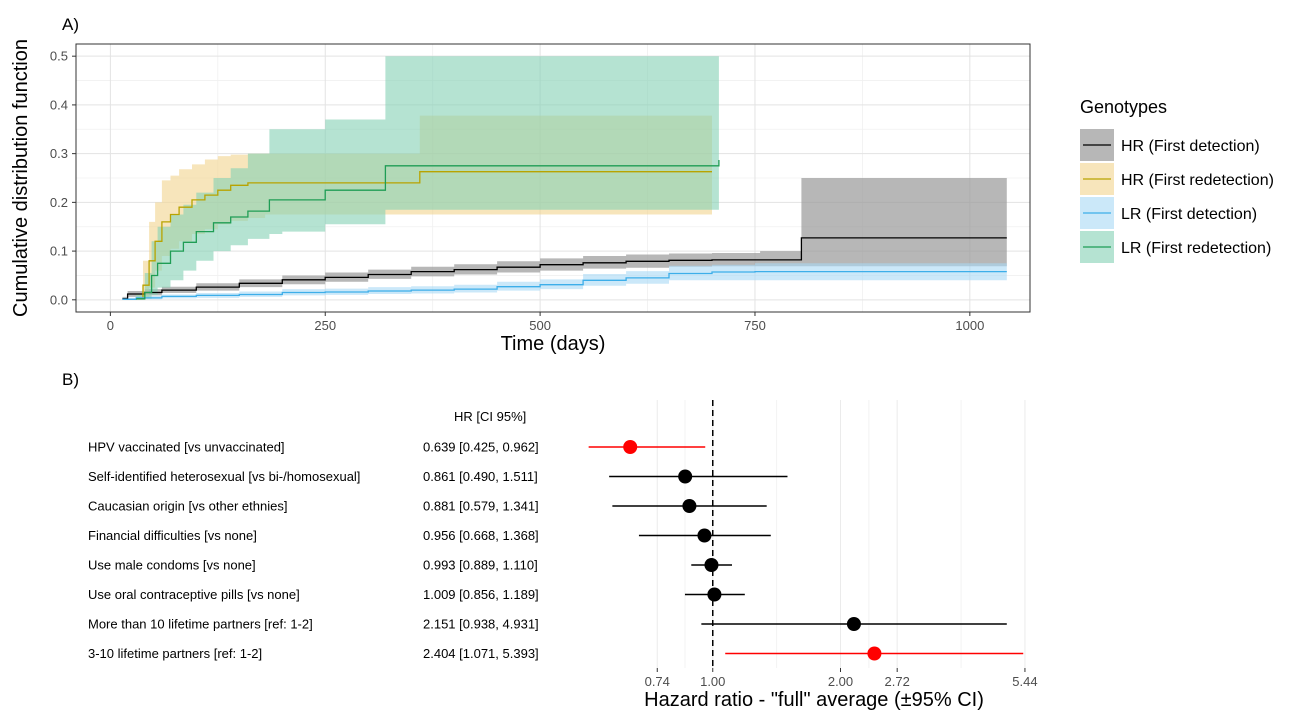 The image size is (1299, 717). What do you see at coordinates (325, 325) in the screenshot?
I see `x-tick-label: 250` at bounding box center [325, 325].